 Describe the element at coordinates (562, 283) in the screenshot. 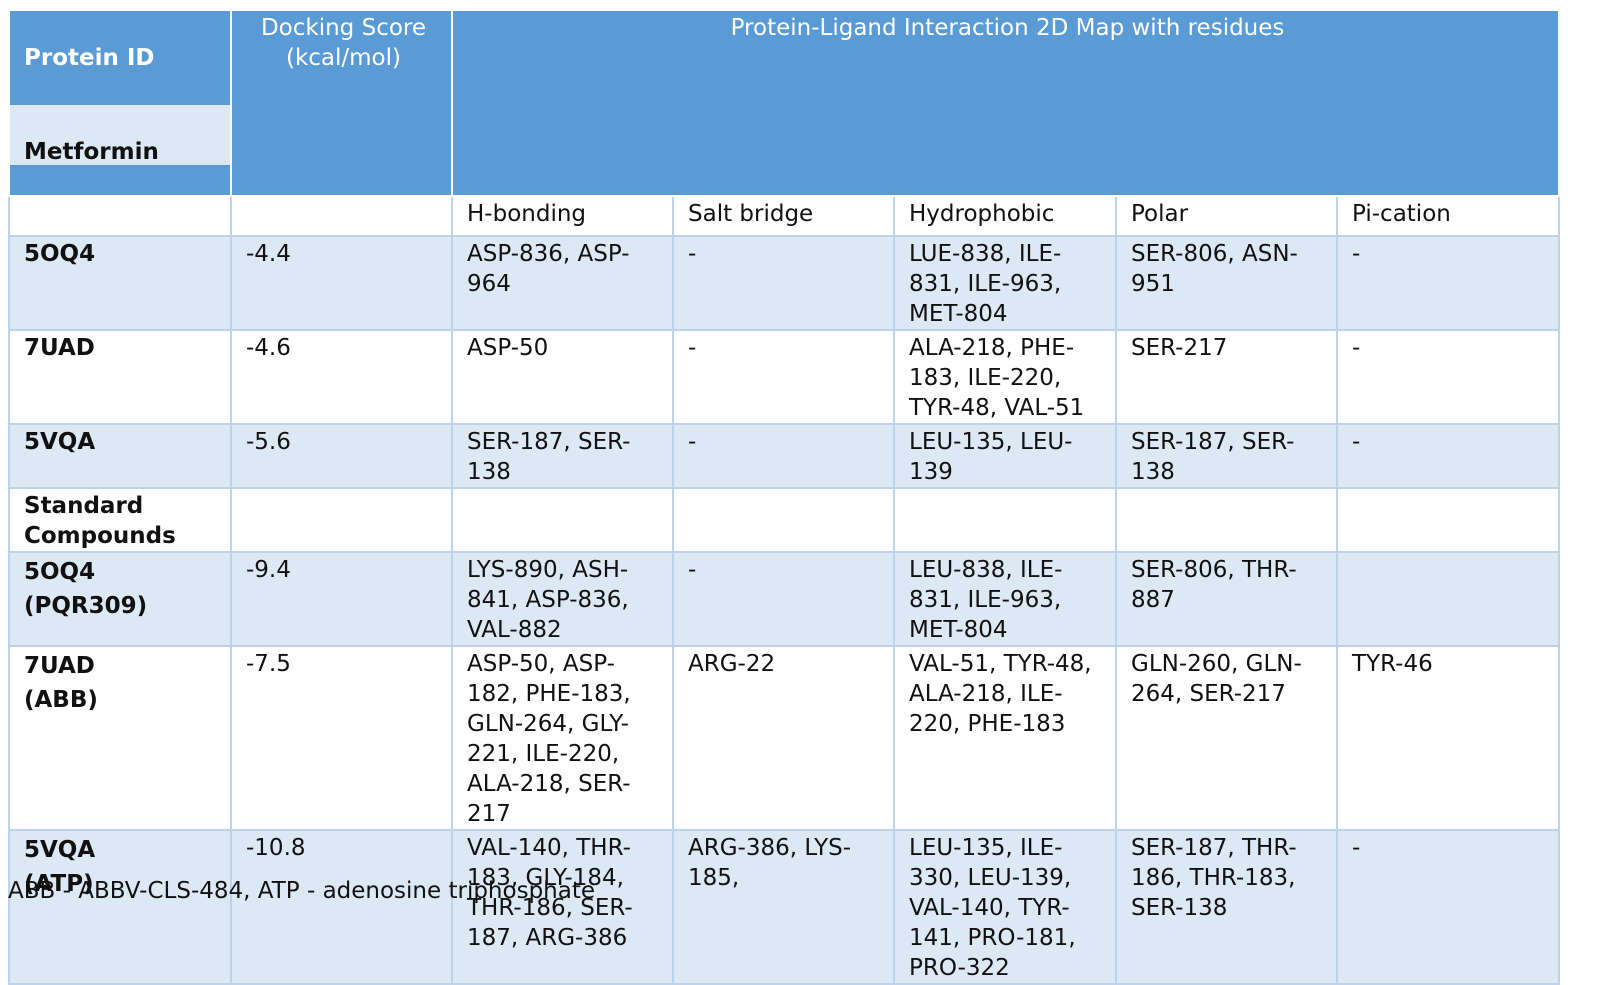

I see `h-bonding-cell: ASP-836, ASP- 964` at that location.